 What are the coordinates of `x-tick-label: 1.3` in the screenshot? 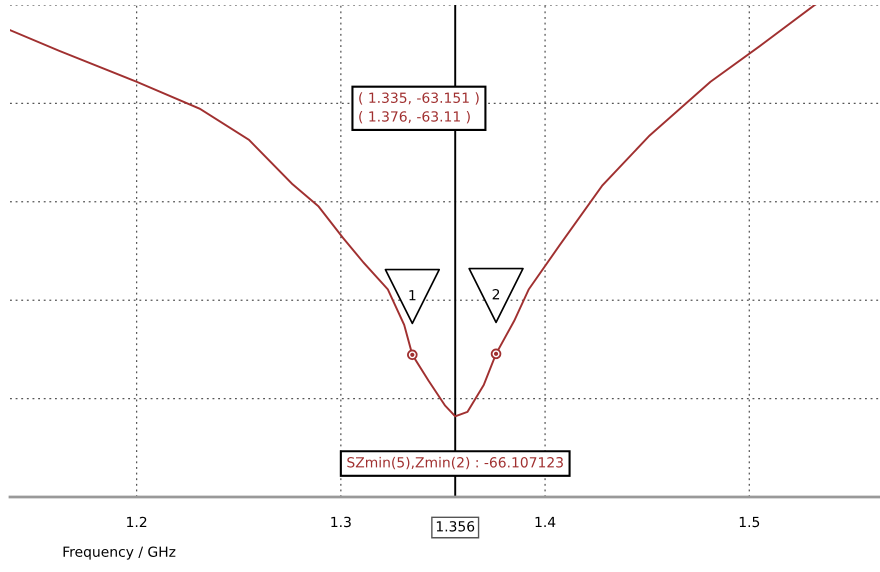 It's located at (341, 522).